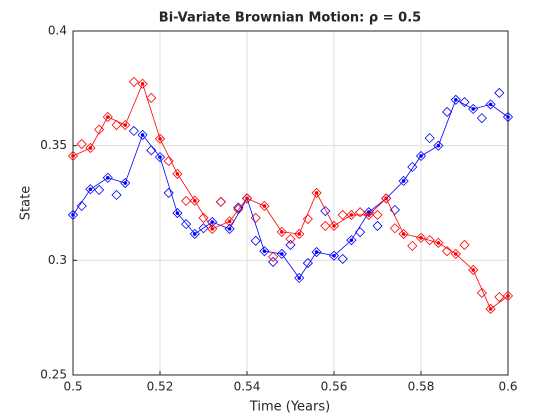 The height and width of the screenshot is (420, 560). Describe the element at coordinates (57, 260) in the screenshot. I see `y-tick-label: 0.3` at that location.